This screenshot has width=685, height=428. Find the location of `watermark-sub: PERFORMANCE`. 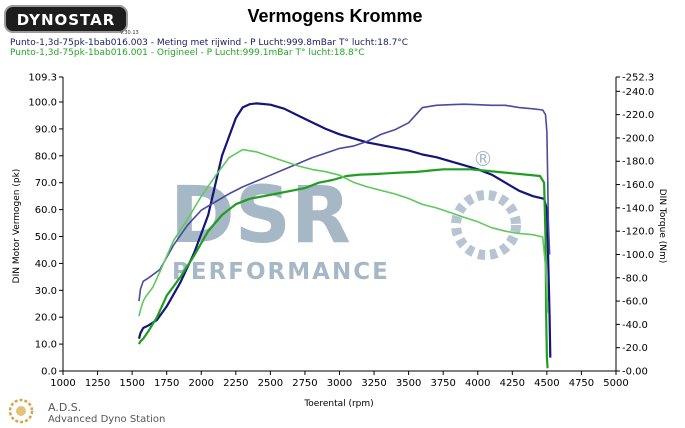

watermark-sub: PERFORMANCE is located at coordinates (281, 272).